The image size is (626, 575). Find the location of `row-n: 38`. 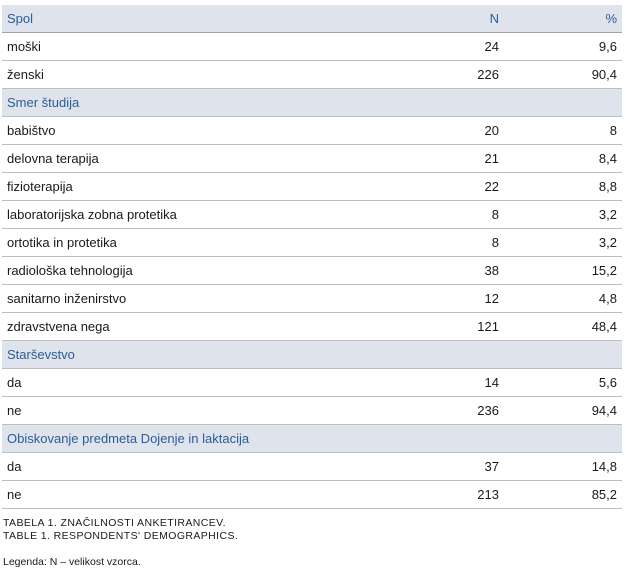

row-n: 38 is located at coordinates (434, 270).